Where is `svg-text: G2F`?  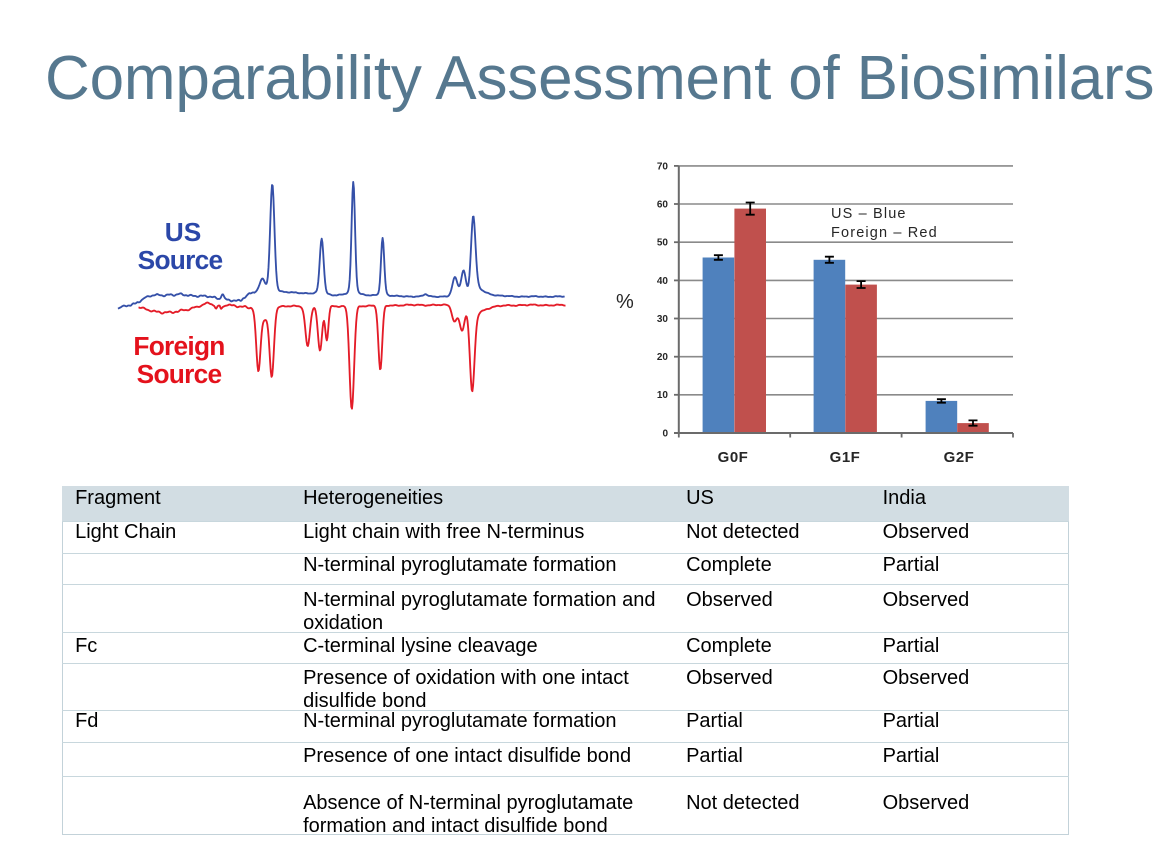
svg-text: G2F is located at coordinates (959, 457).